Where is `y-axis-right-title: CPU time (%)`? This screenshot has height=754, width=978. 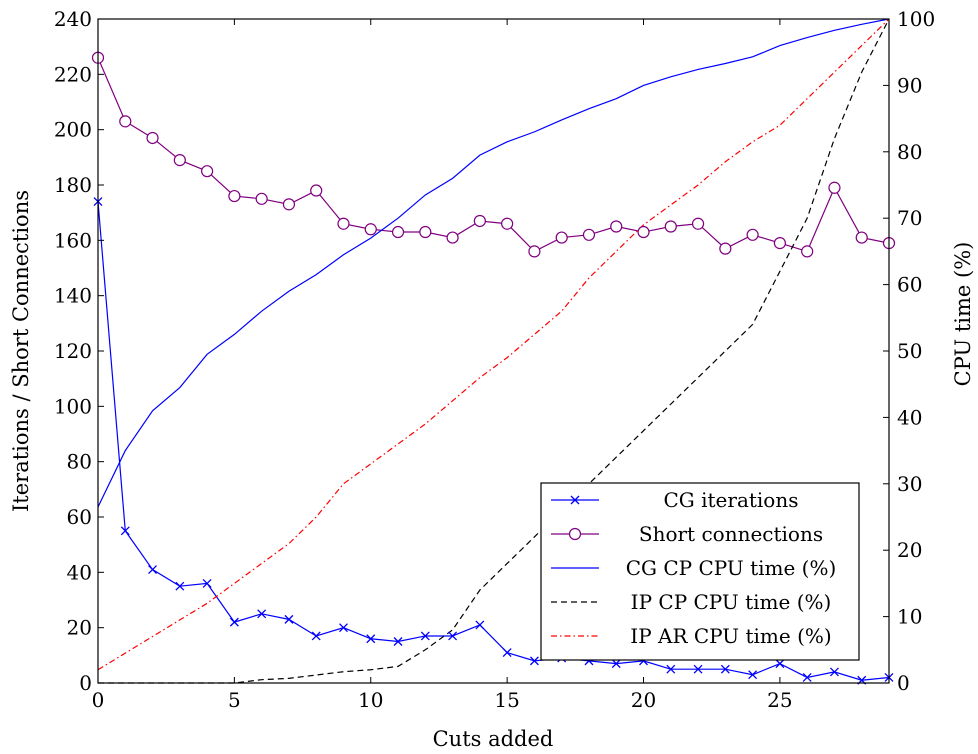 y-axis-right-title: CPU time (%) is located at coordinates (963, 314).